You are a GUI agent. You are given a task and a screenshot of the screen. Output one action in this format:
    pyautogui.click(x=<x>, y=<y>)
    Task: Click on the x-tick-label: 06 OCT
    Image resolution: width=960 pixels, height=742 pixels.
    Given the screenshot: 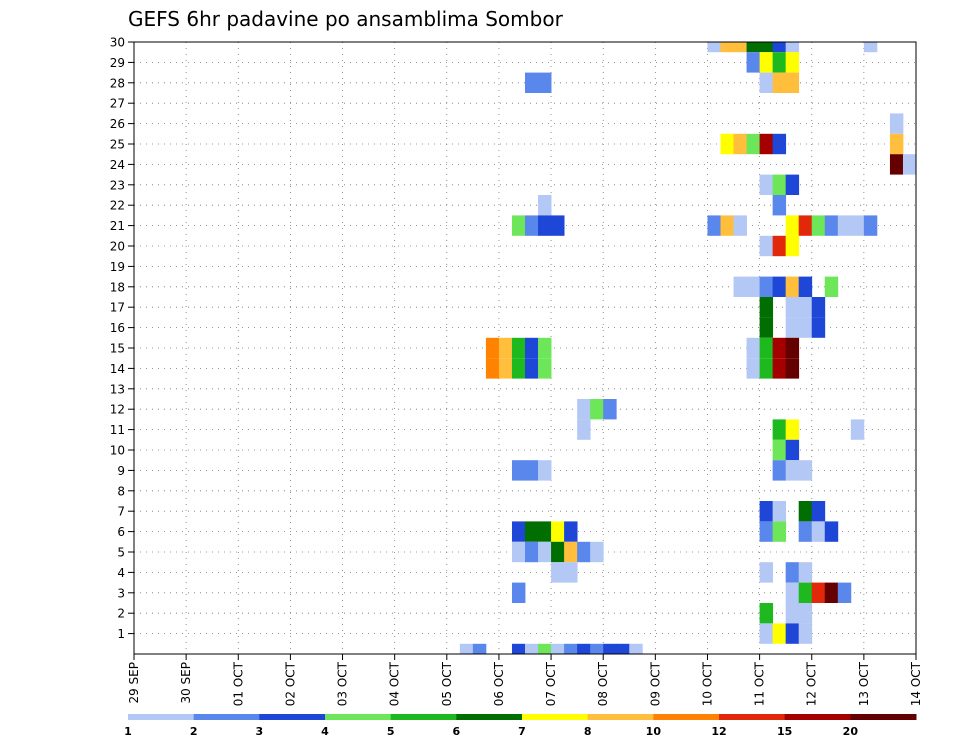 What is the action you would take?
    pyautogui.click(x=499, y=683)
    